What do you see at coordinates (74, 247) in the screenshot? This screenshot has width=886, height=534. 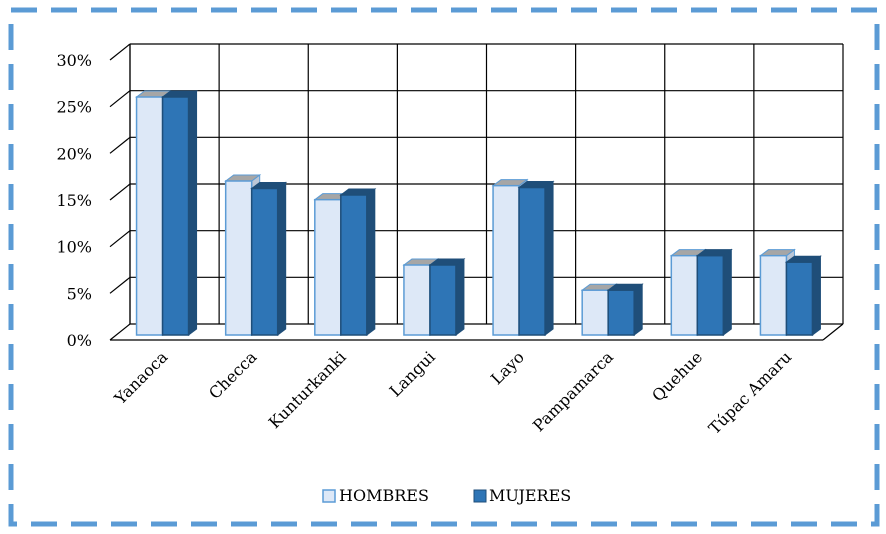 I see `y-tick-label: 10%` at bounding box center [74, 247].